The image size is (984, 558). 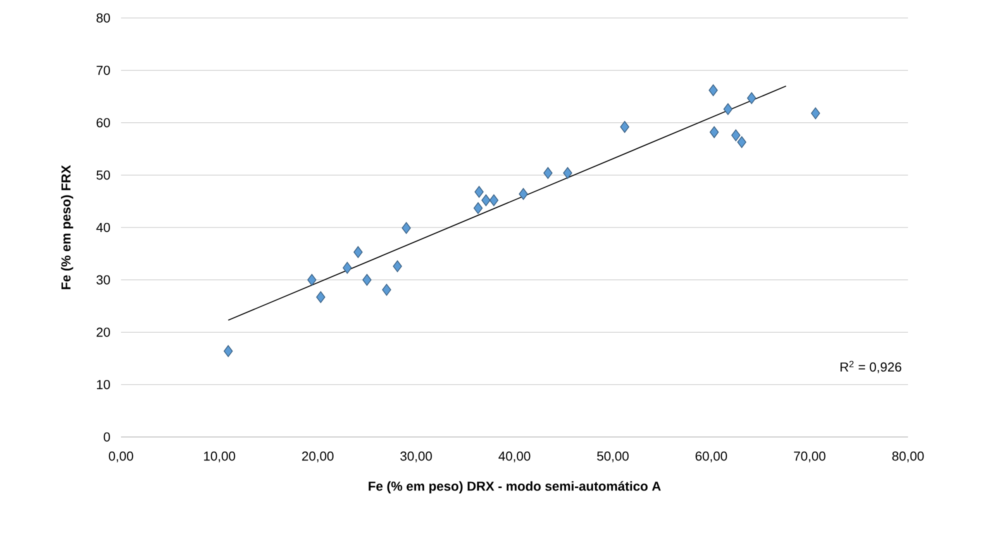 What do you see at coordinates (103, 279) in the screenshot?
I see `y-tick-label: 30` at bounding box center [103, 279].